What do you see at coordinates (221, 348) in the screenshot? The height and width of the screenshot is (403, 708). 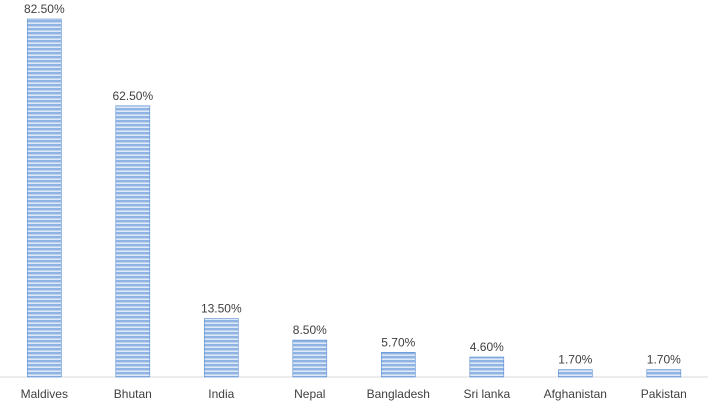 I see `bar-india` at bounding box center [221, 348].